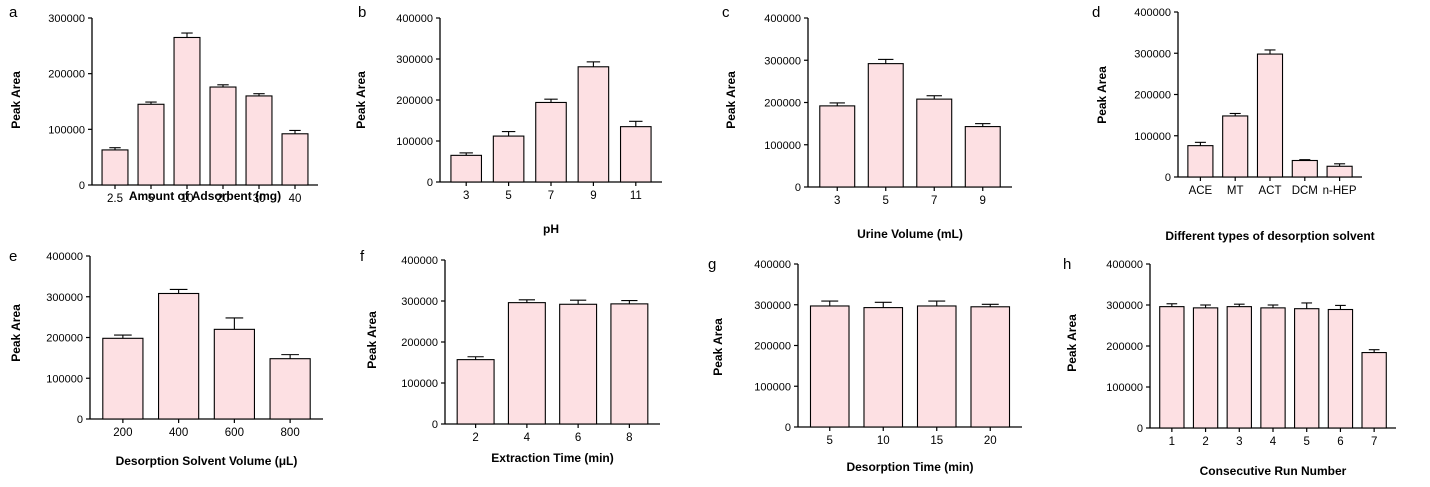 The height and width of the screenshot is (487, 1430). What do you see at coordinates (13, 256) in the screenshot?
I see `panel-letter: e` at bounding box center [13, 256].